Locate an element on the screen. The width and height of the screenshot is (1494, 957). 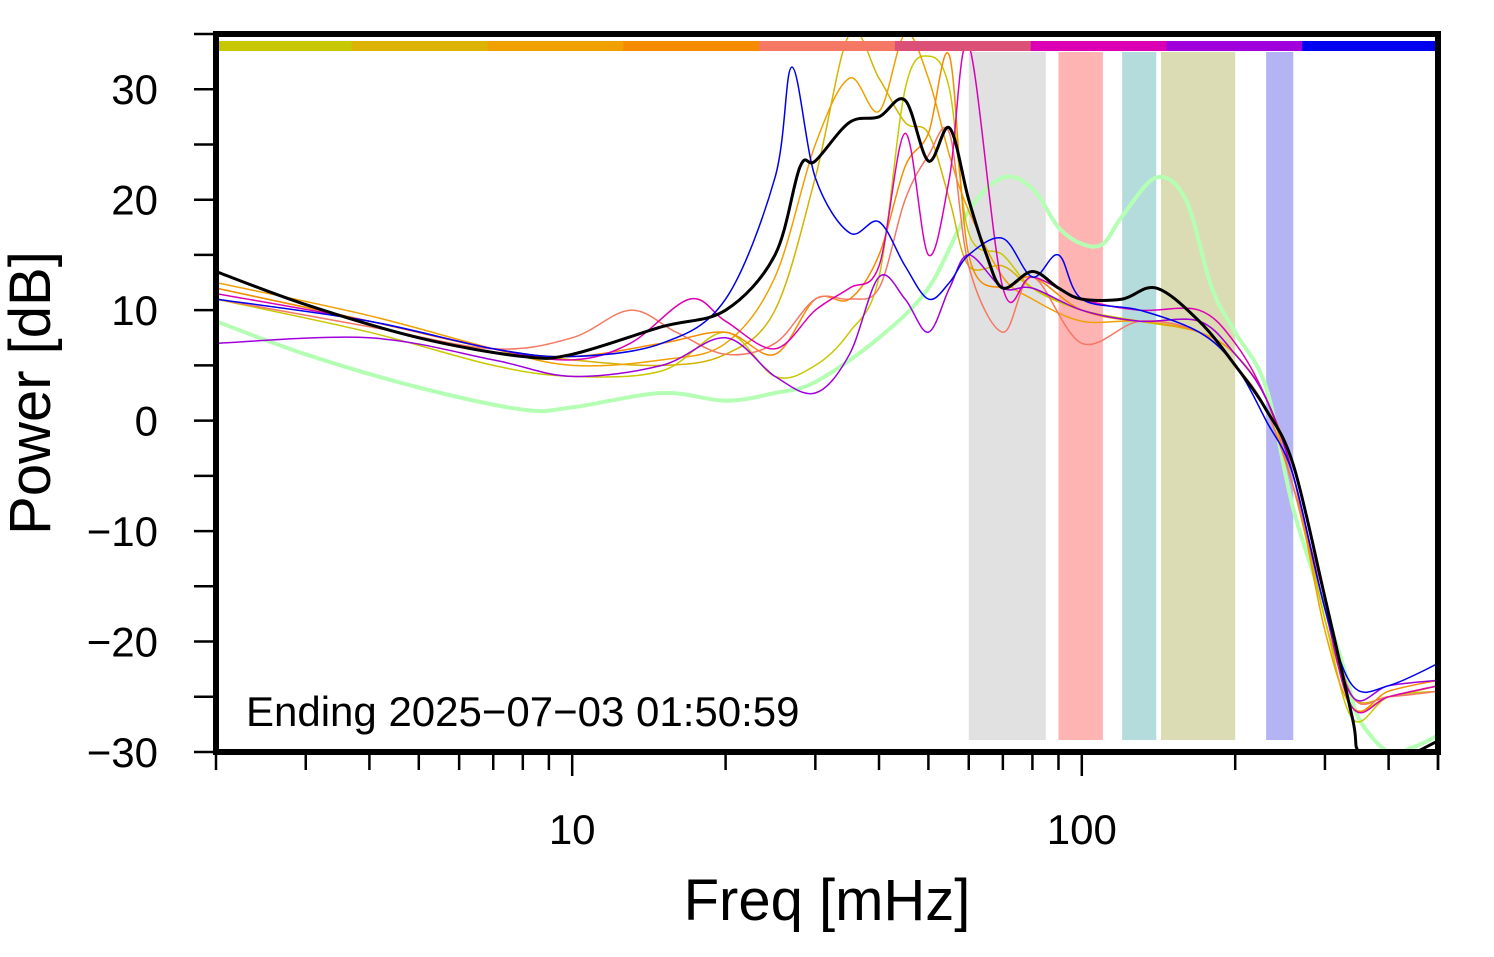
y-axis-label: Power [dB] is located at coordinates (31, 393).